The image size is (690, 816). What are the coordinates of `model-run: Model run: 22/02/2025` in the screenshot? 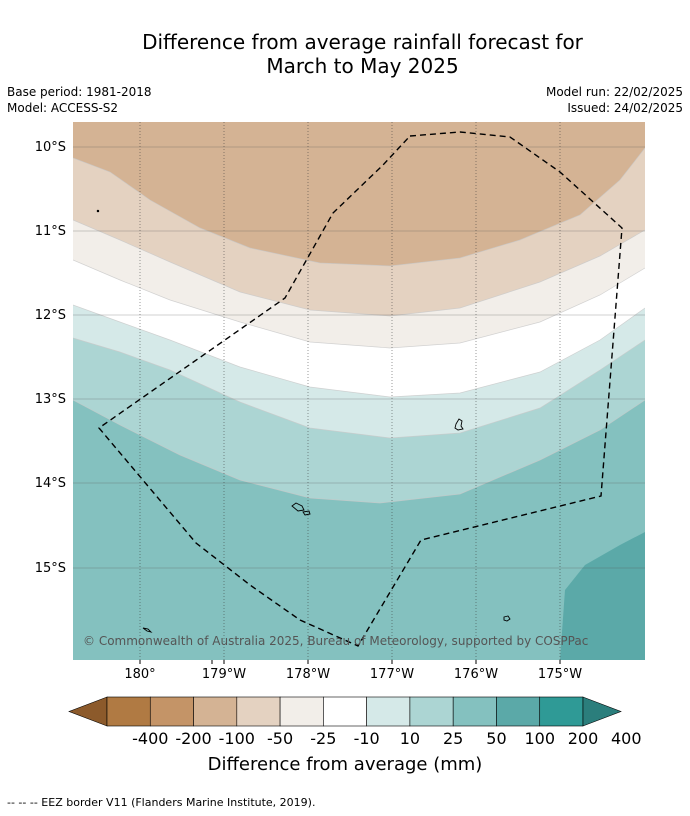 It's located at (614, 92).